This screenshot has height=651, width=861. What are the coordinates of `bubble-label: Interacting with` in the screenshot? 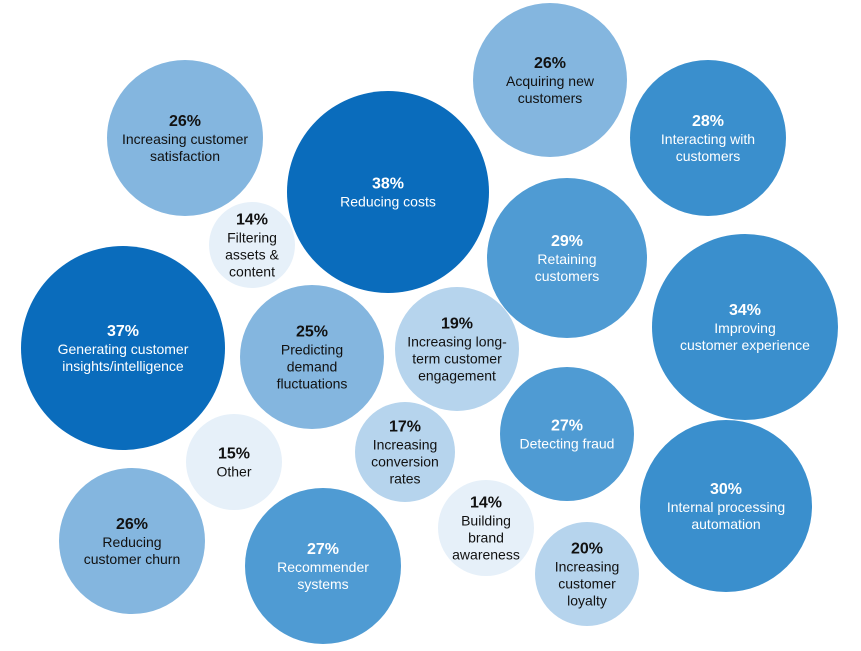 It's located at (708, 139).